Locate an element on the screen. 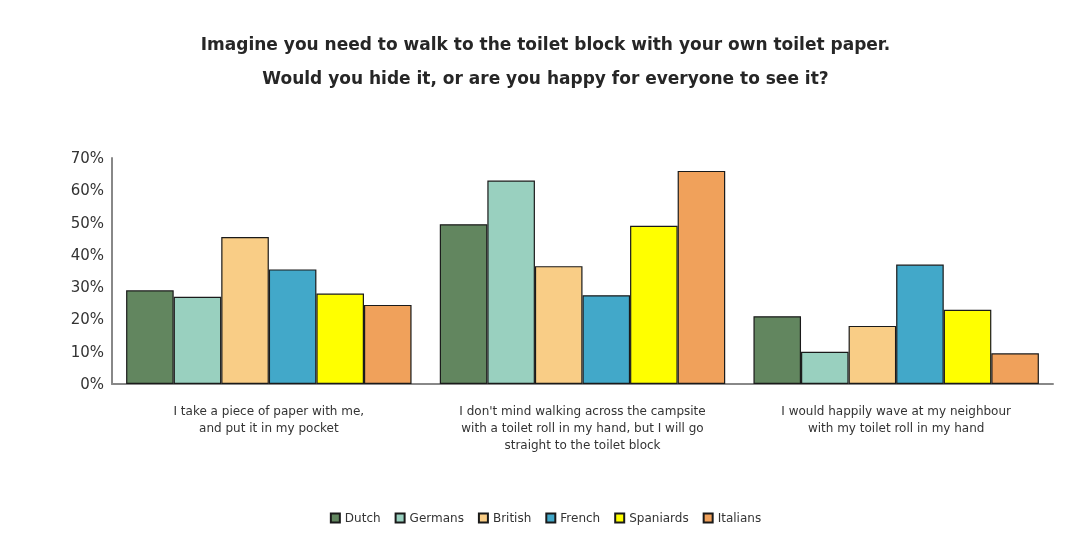  legend-label: French is located at coordinates (580, 518).